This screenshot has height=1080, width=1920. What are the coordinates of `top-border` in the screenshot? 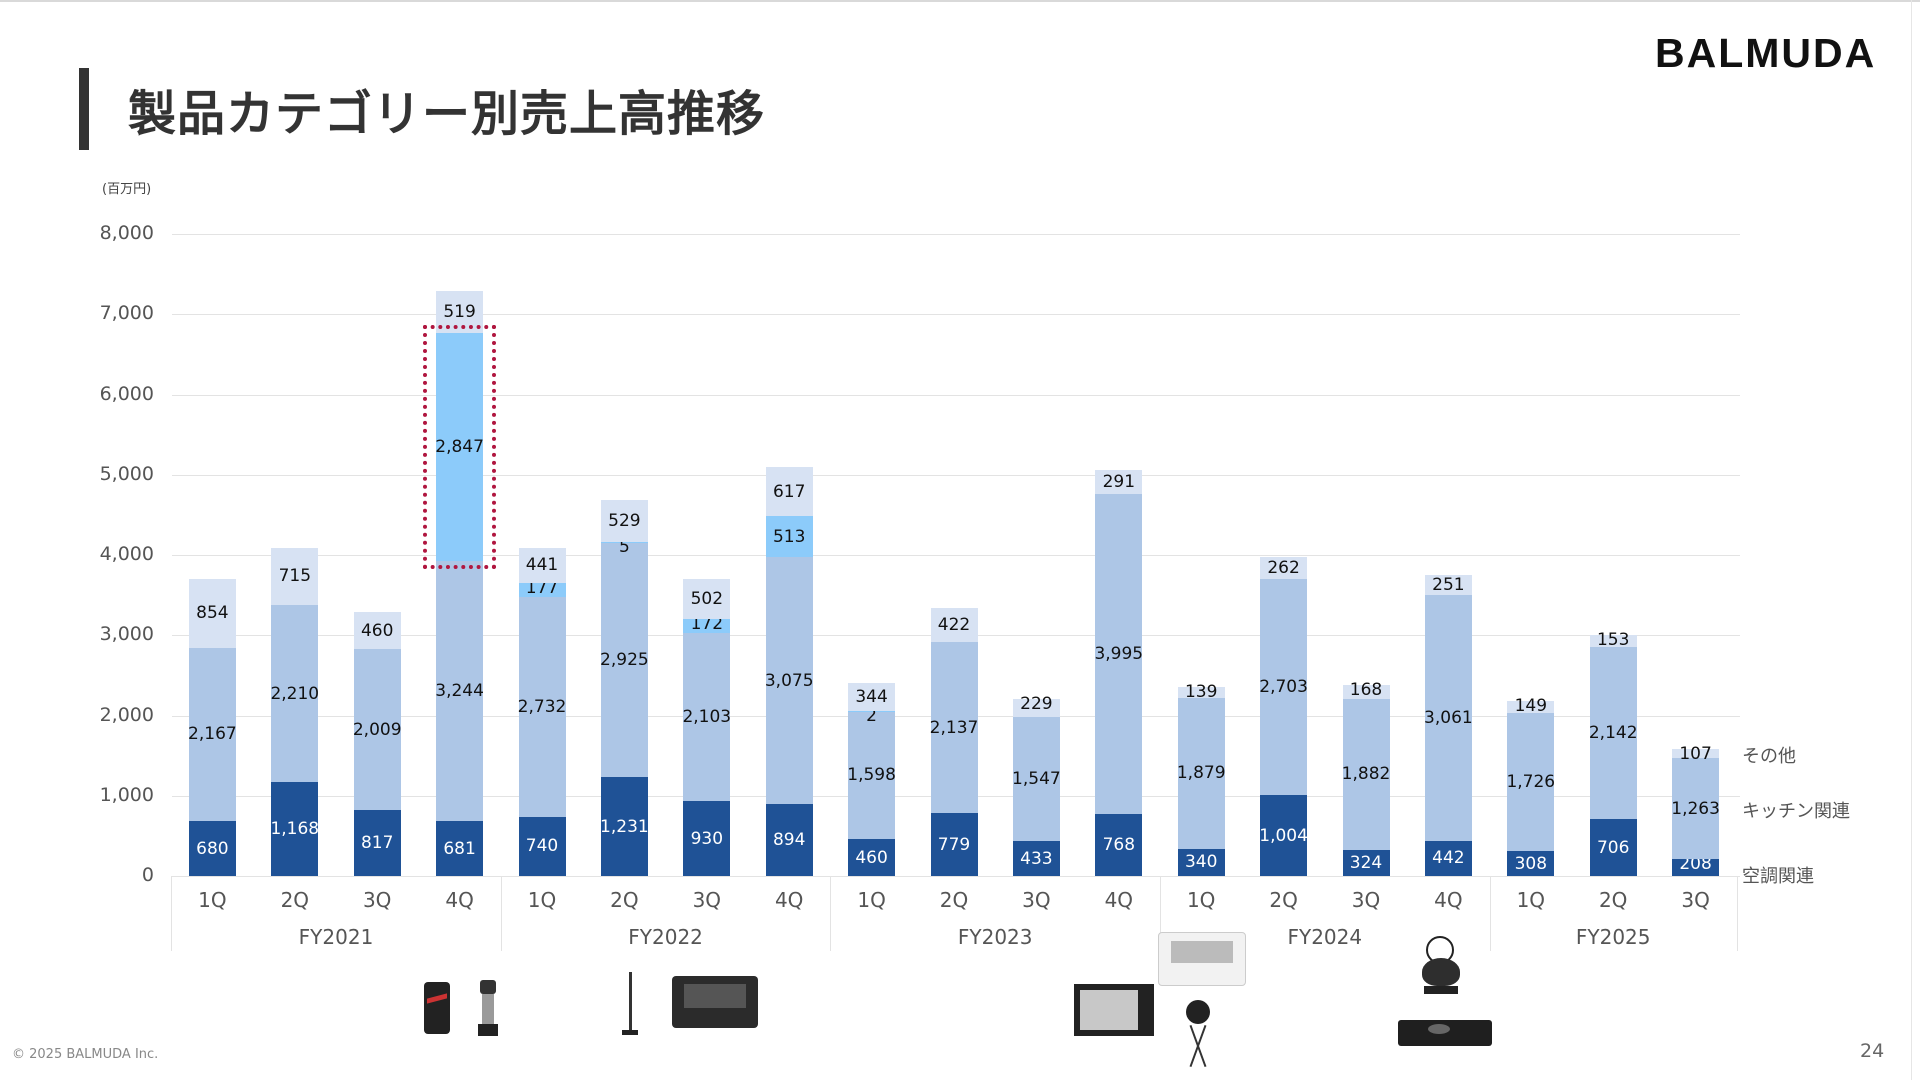 It's located at (960, 1).